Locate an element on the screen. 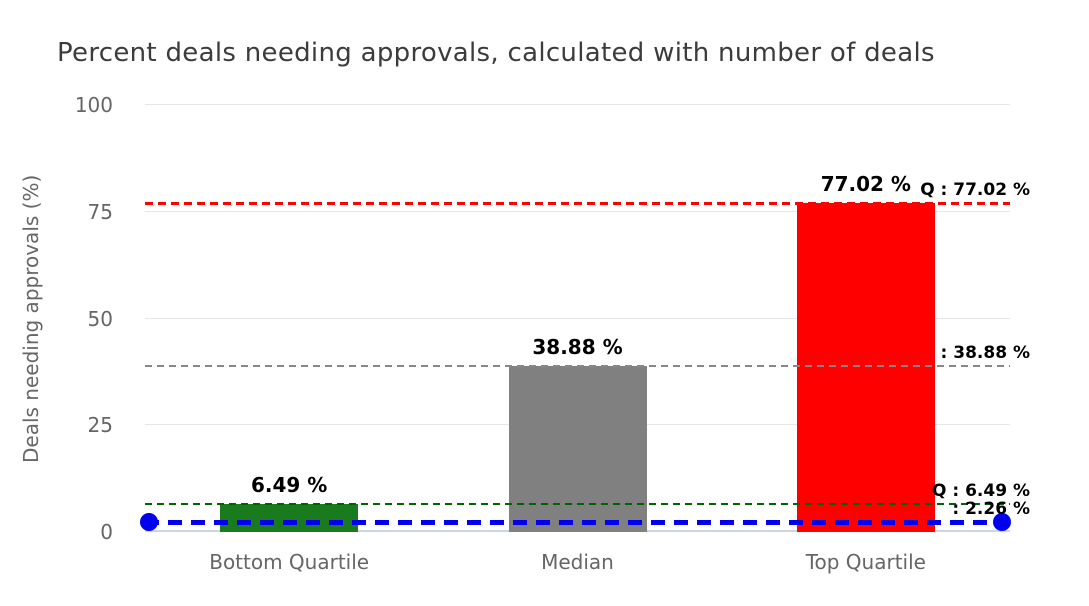 The height and width of the screenshot is (606, 1089). x-category-label-top-quartile: Top Quartile is located at coordinates (865, 562).